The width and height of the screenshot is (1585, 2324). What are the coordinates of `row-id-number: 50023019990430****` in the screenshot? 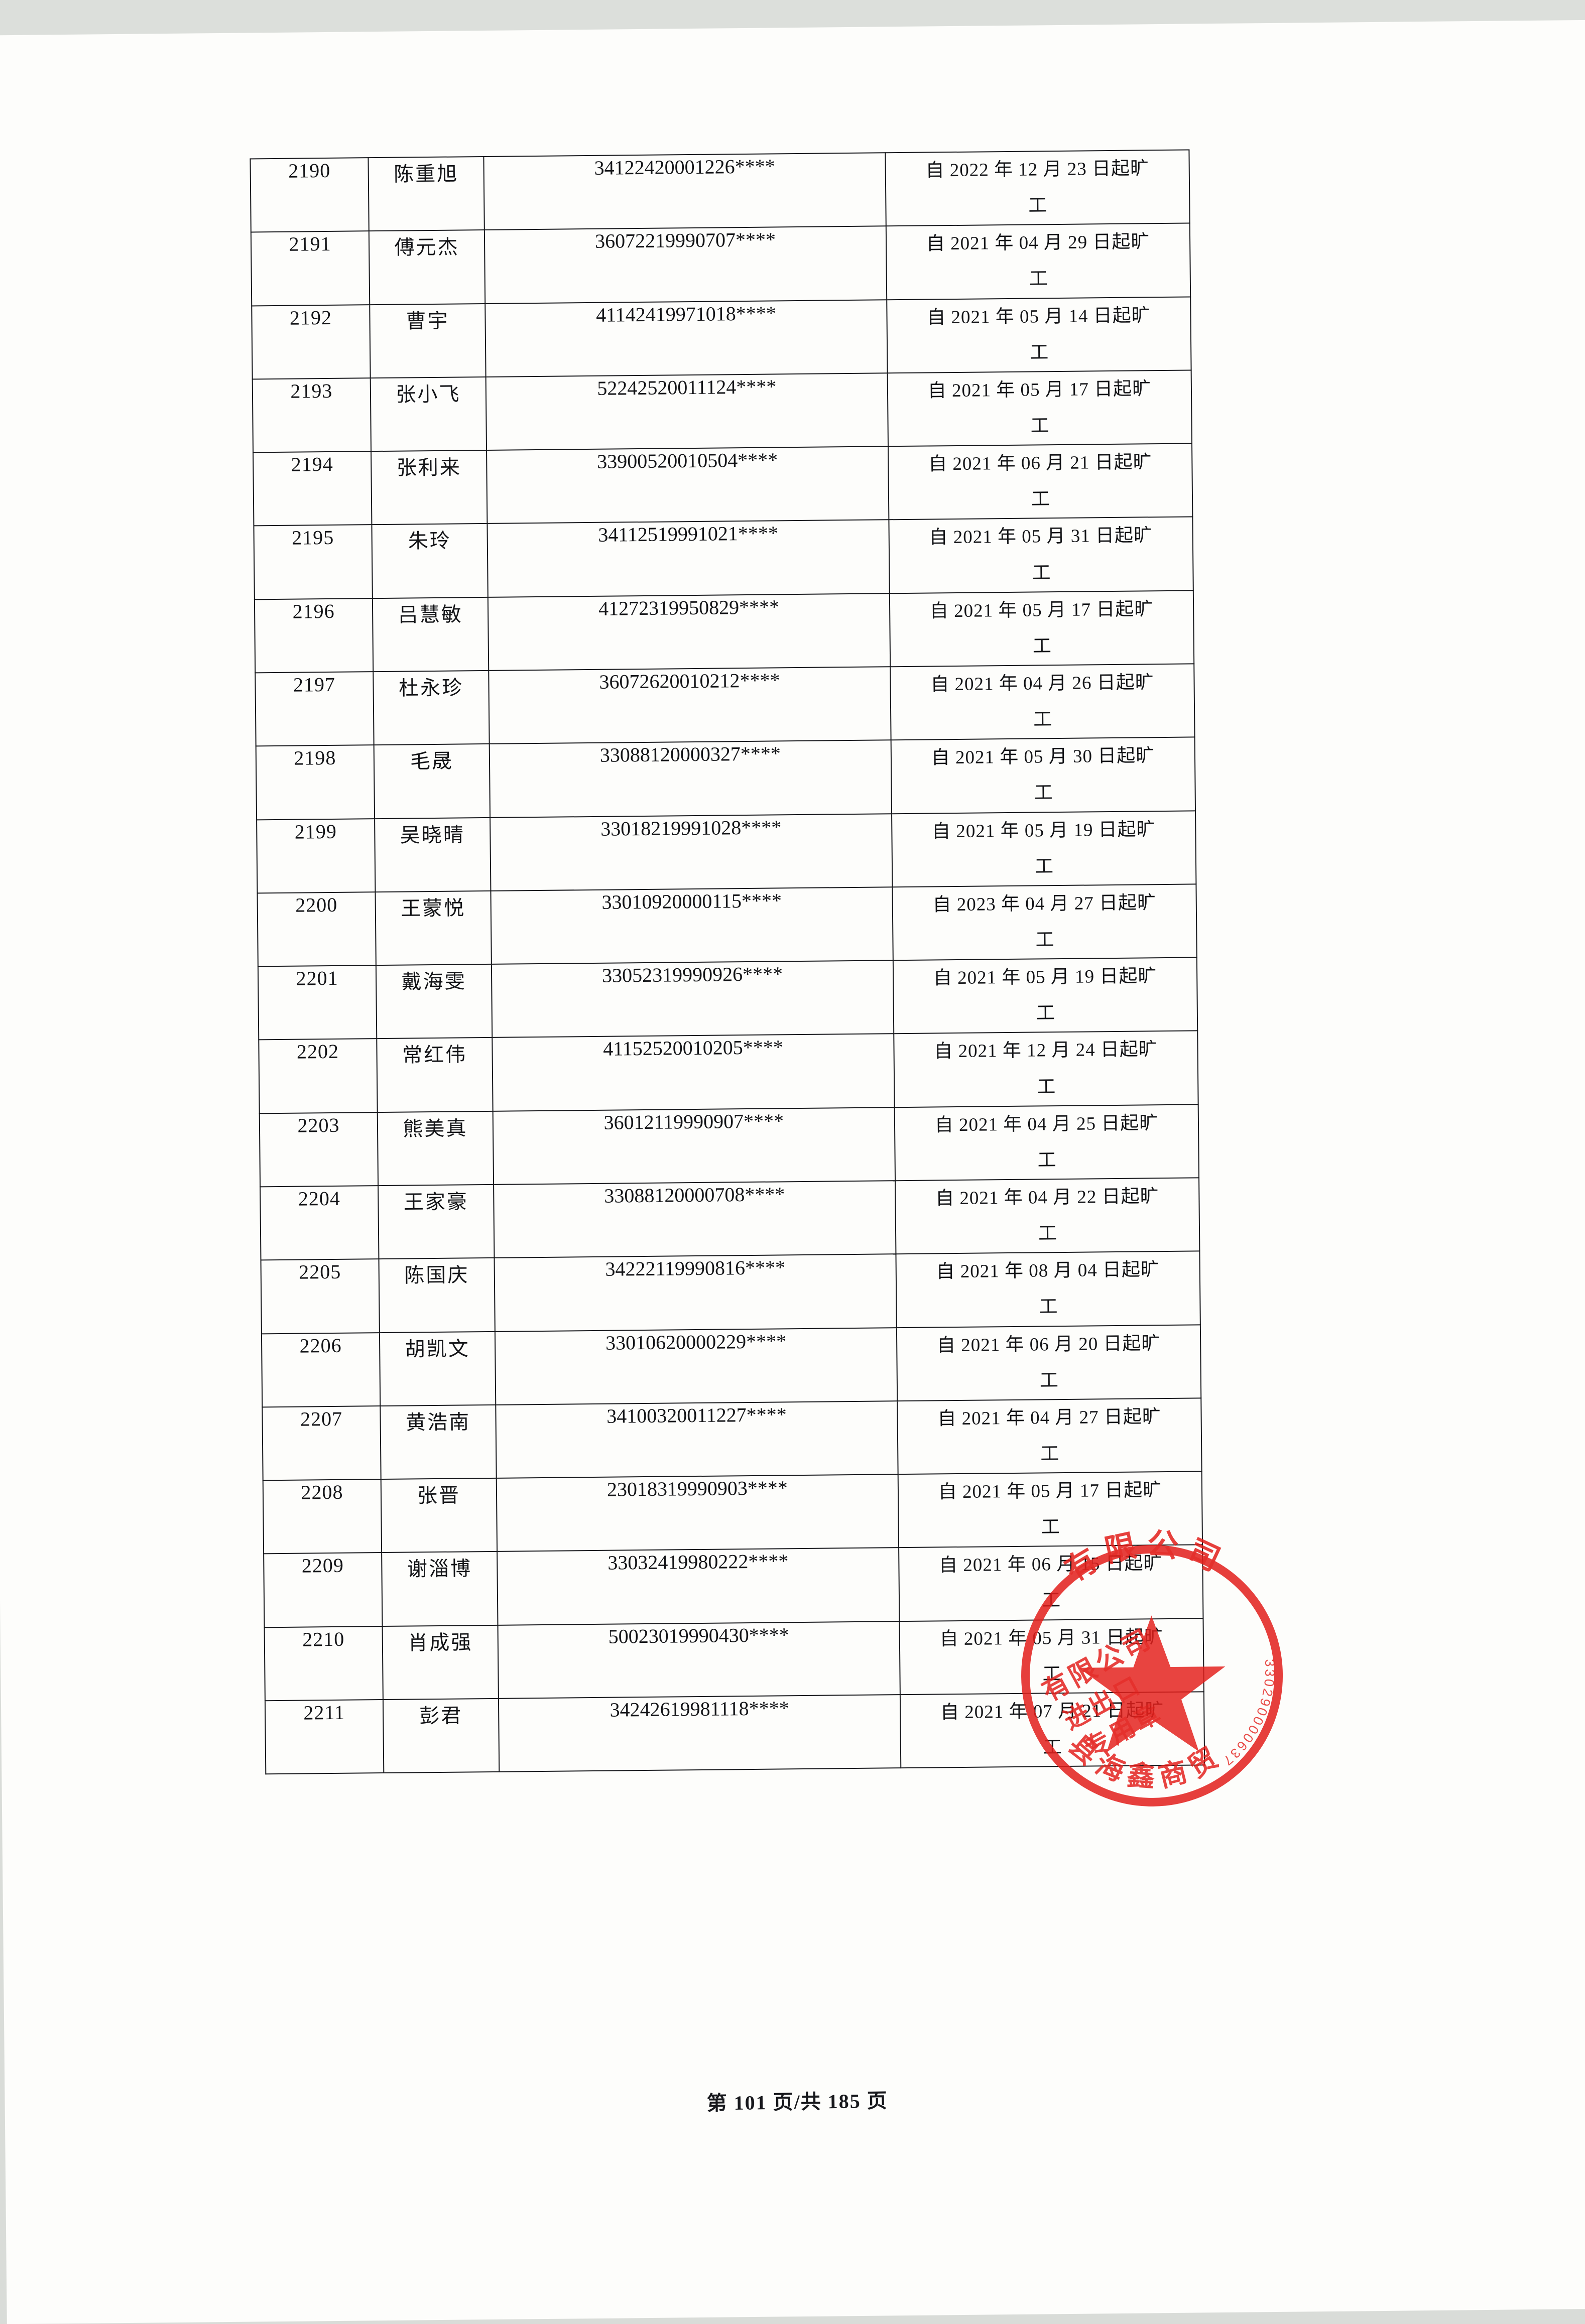 It's located at (699, 1660).